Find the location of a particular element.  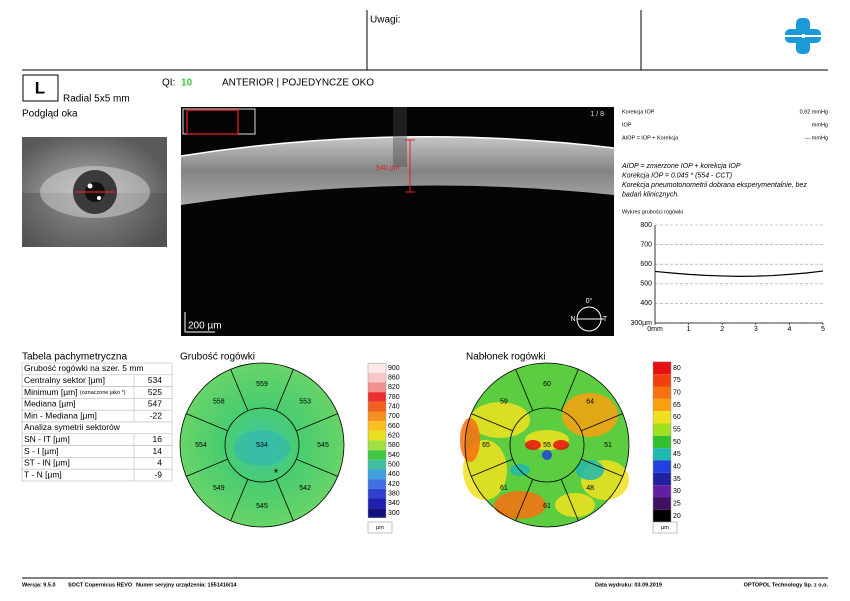

scale-label: 70 is located at coordinates (677, 393).